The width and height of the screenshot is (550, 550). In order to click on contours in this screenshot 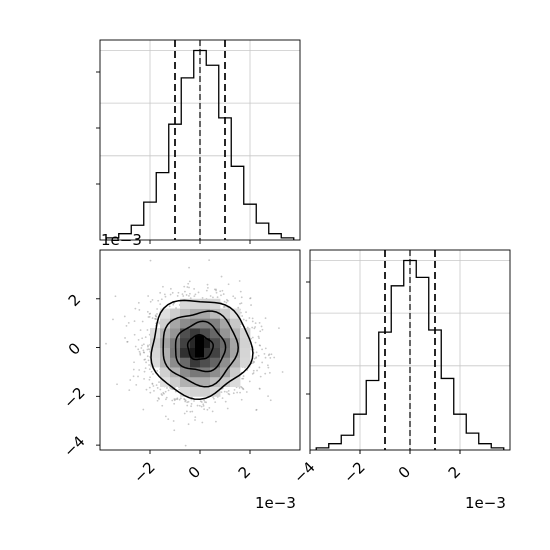, I will do `click(202, 350)`.